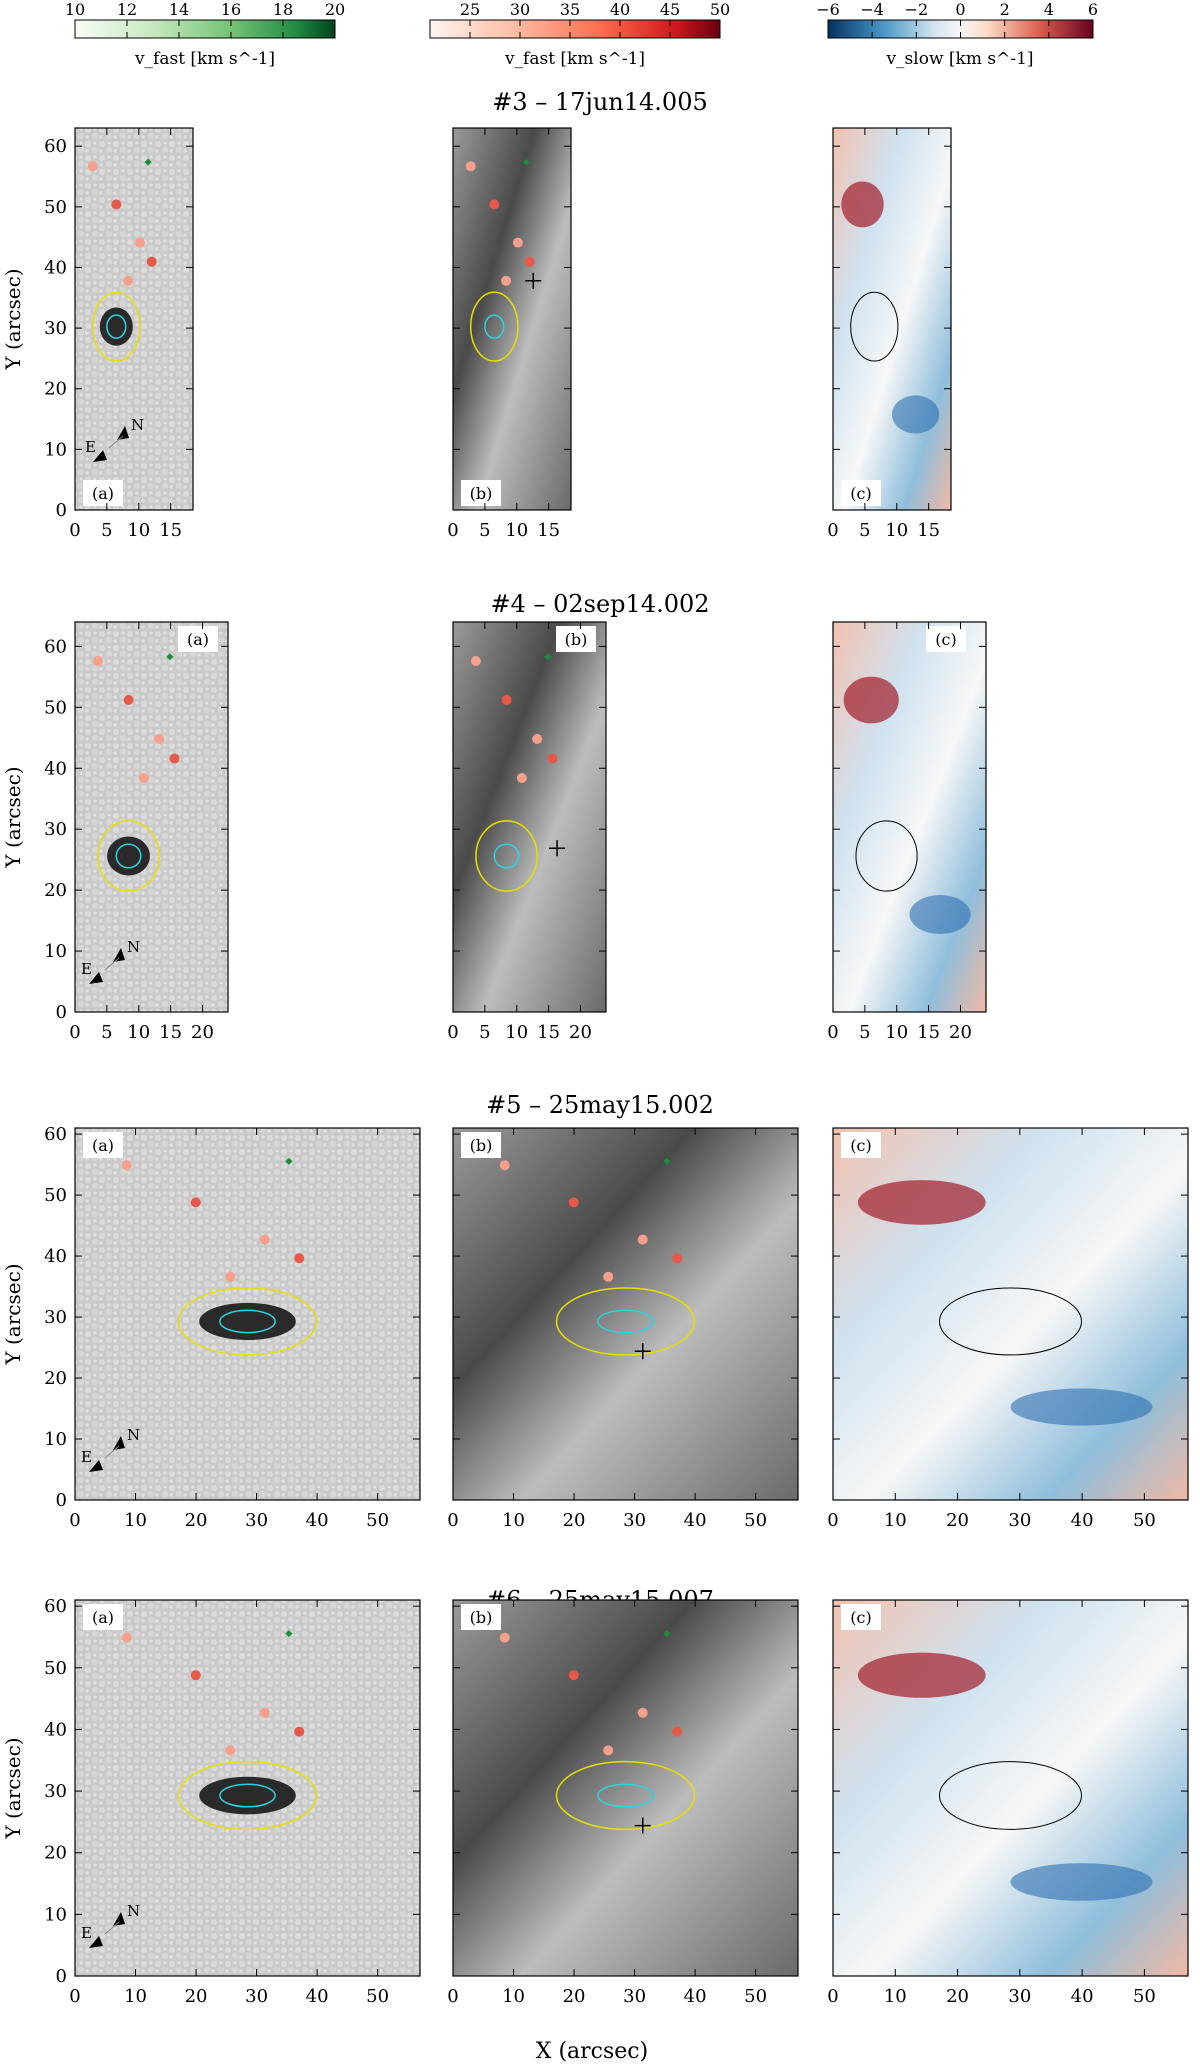 The image size is (1200, 2066). What do you see at coordinates (204, 59) in the screenshot?
I see `colorbar-green-label: v_fast [km s^-1]` at bounding box center [204, 59].